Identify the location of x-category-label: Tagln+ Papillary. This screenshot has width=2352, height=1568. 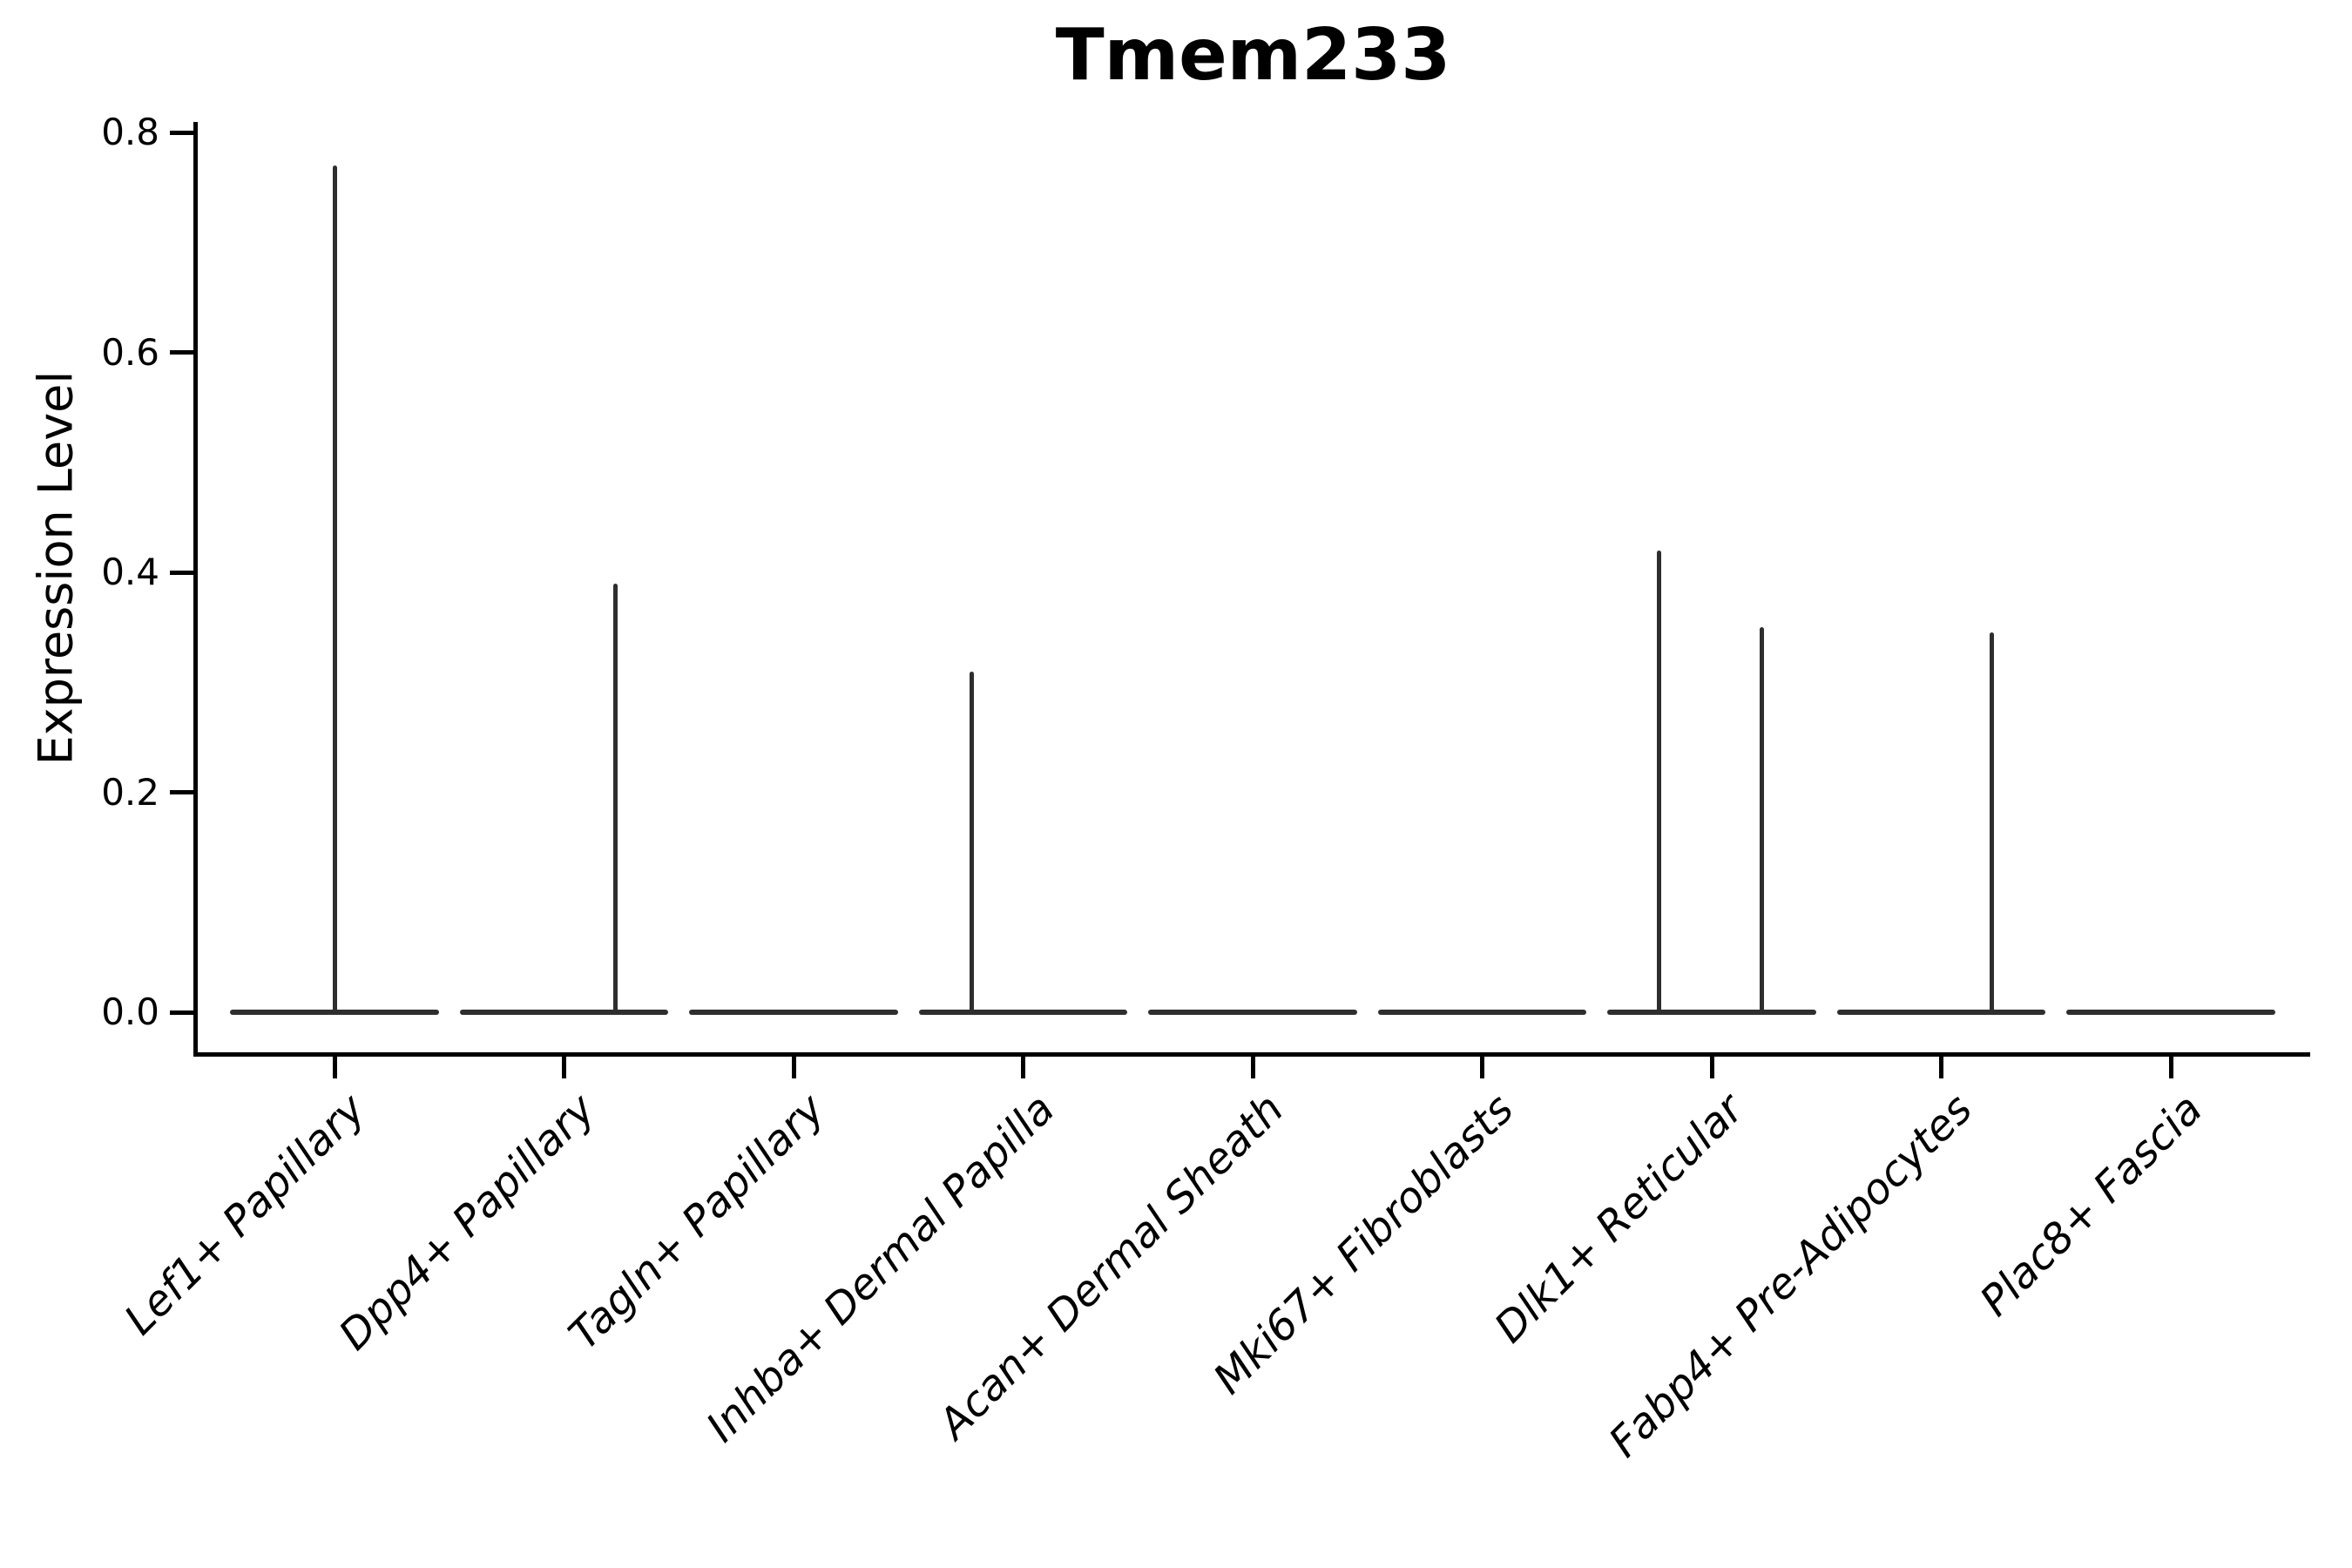
(697, 1222).